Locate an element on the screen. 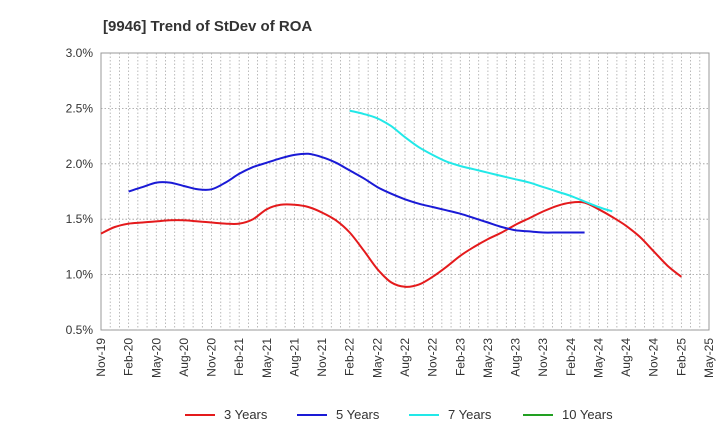  legend-label: 3 Years is located at coordinates (246, 414).